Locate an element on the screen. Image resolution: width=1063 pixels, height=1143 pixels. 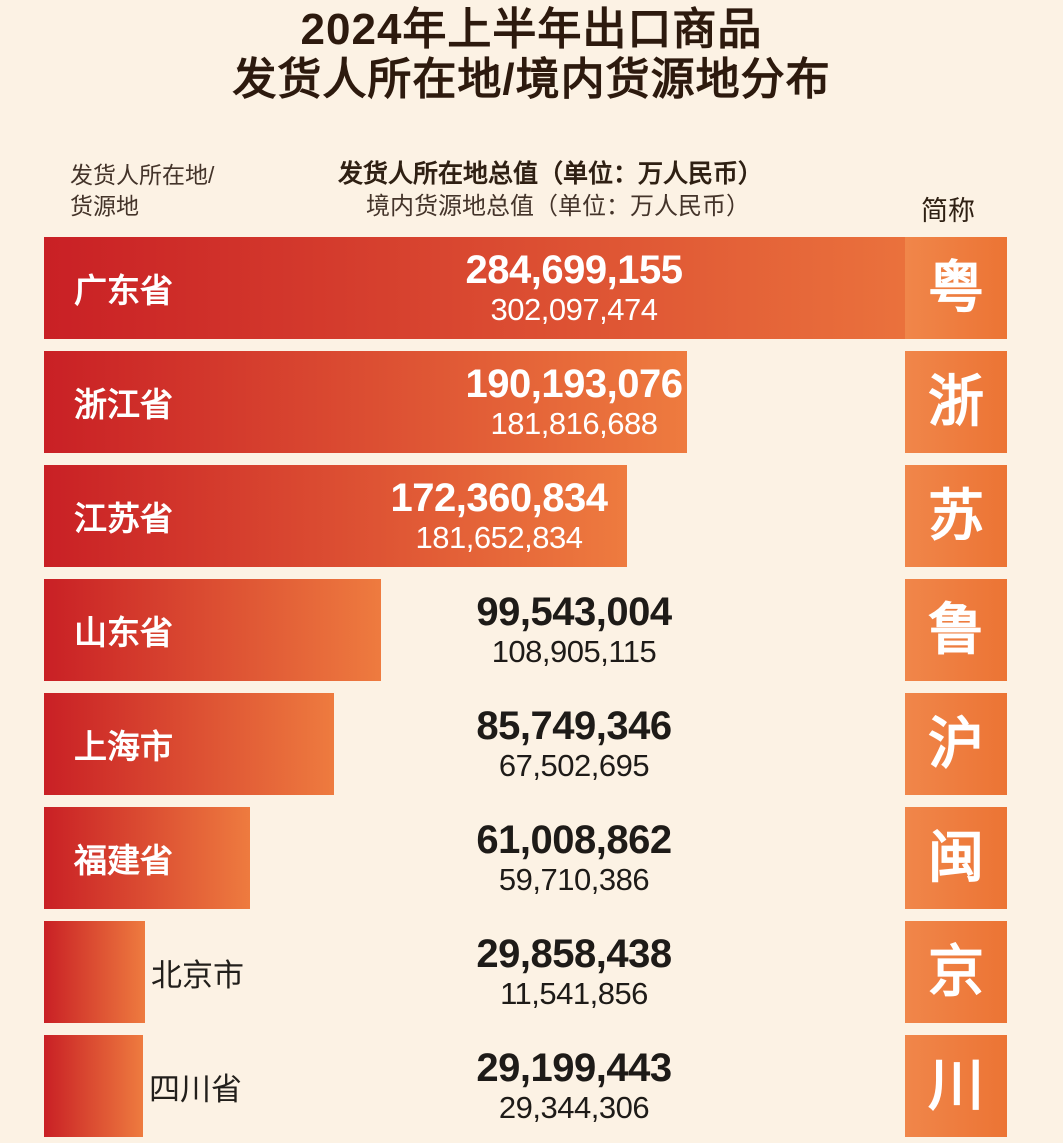
column-header-shipper-total: 发货人所在地总值（单位：万人民币） is located at coordinates (551, 174).